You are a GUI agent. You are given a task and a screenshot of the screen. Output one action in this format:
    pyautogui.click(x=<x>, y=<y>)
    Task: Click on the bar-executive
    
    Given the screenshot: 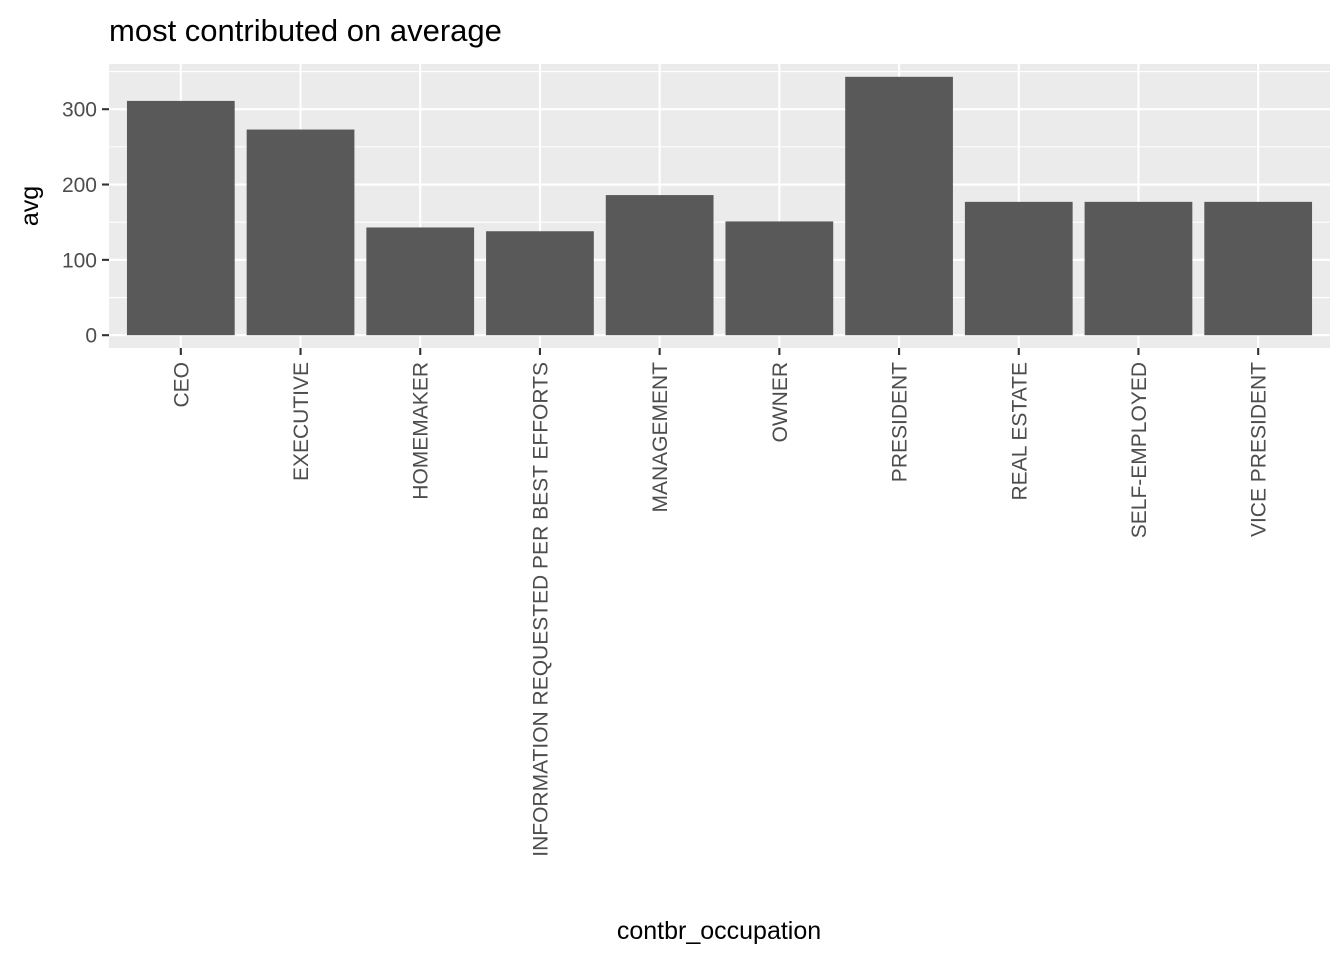 What is the action you would take?
    pyautogui.click(x=300, y=232)
    